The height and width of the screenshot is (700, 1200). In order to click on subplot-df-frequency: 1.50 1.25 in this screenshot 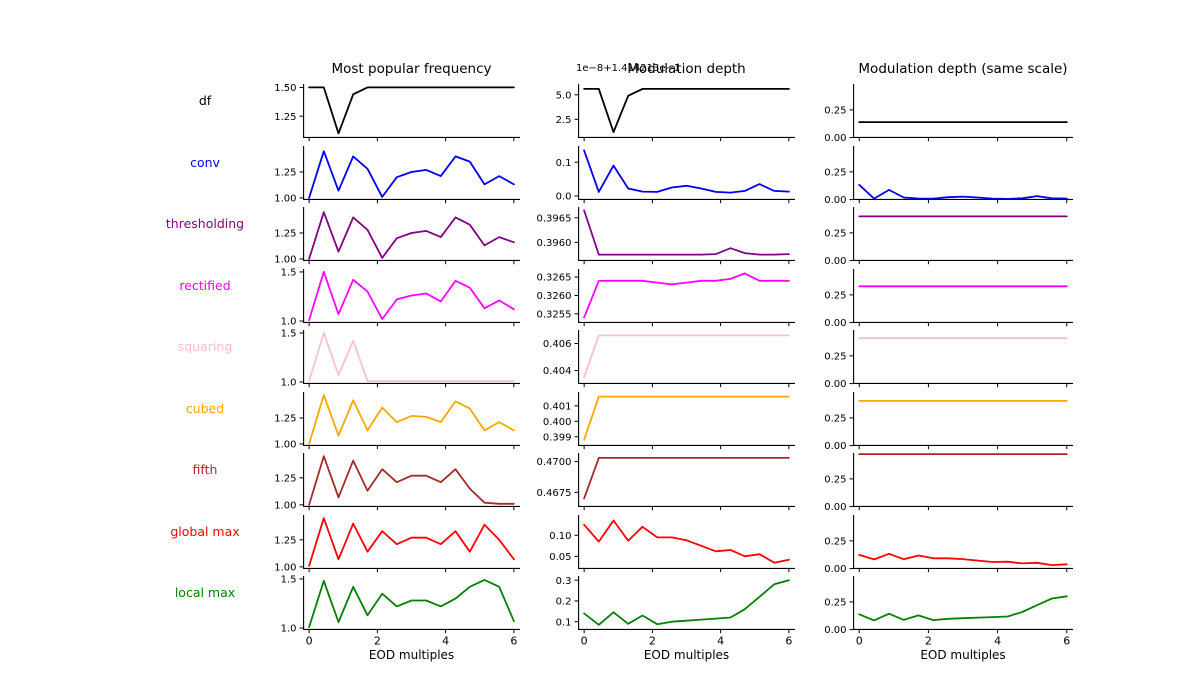, I will do `click(397, 112)`.